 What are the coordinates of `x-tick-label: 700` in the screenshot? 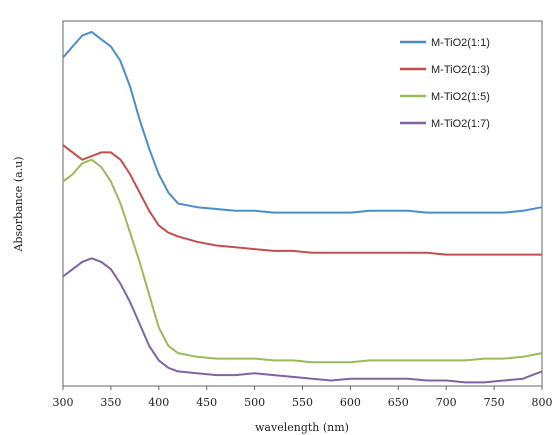 It's located at (446, 402).